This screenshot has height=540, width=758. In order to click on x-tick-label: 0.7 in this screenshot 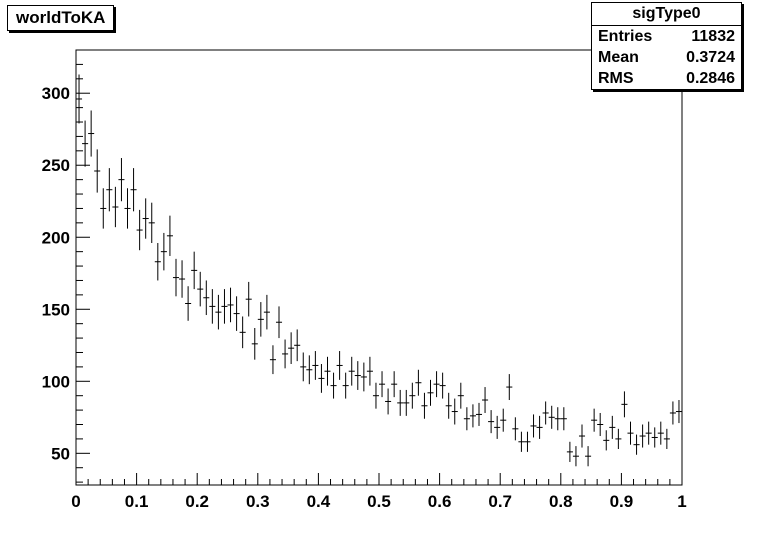, I will do `click(500, 501)`.